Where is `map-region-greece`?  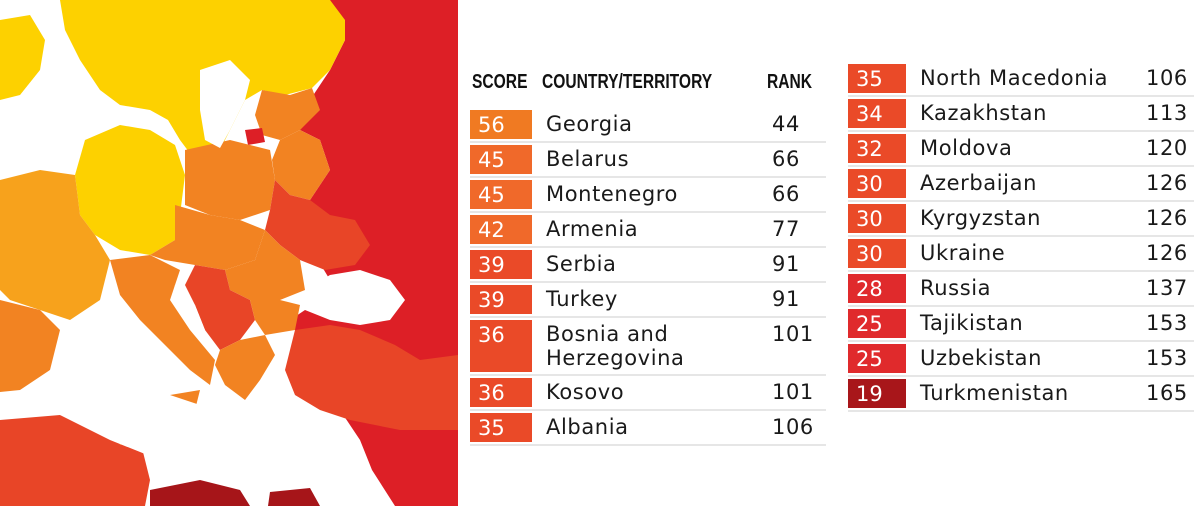
map-region-greece is located at coordinates (245, 367).